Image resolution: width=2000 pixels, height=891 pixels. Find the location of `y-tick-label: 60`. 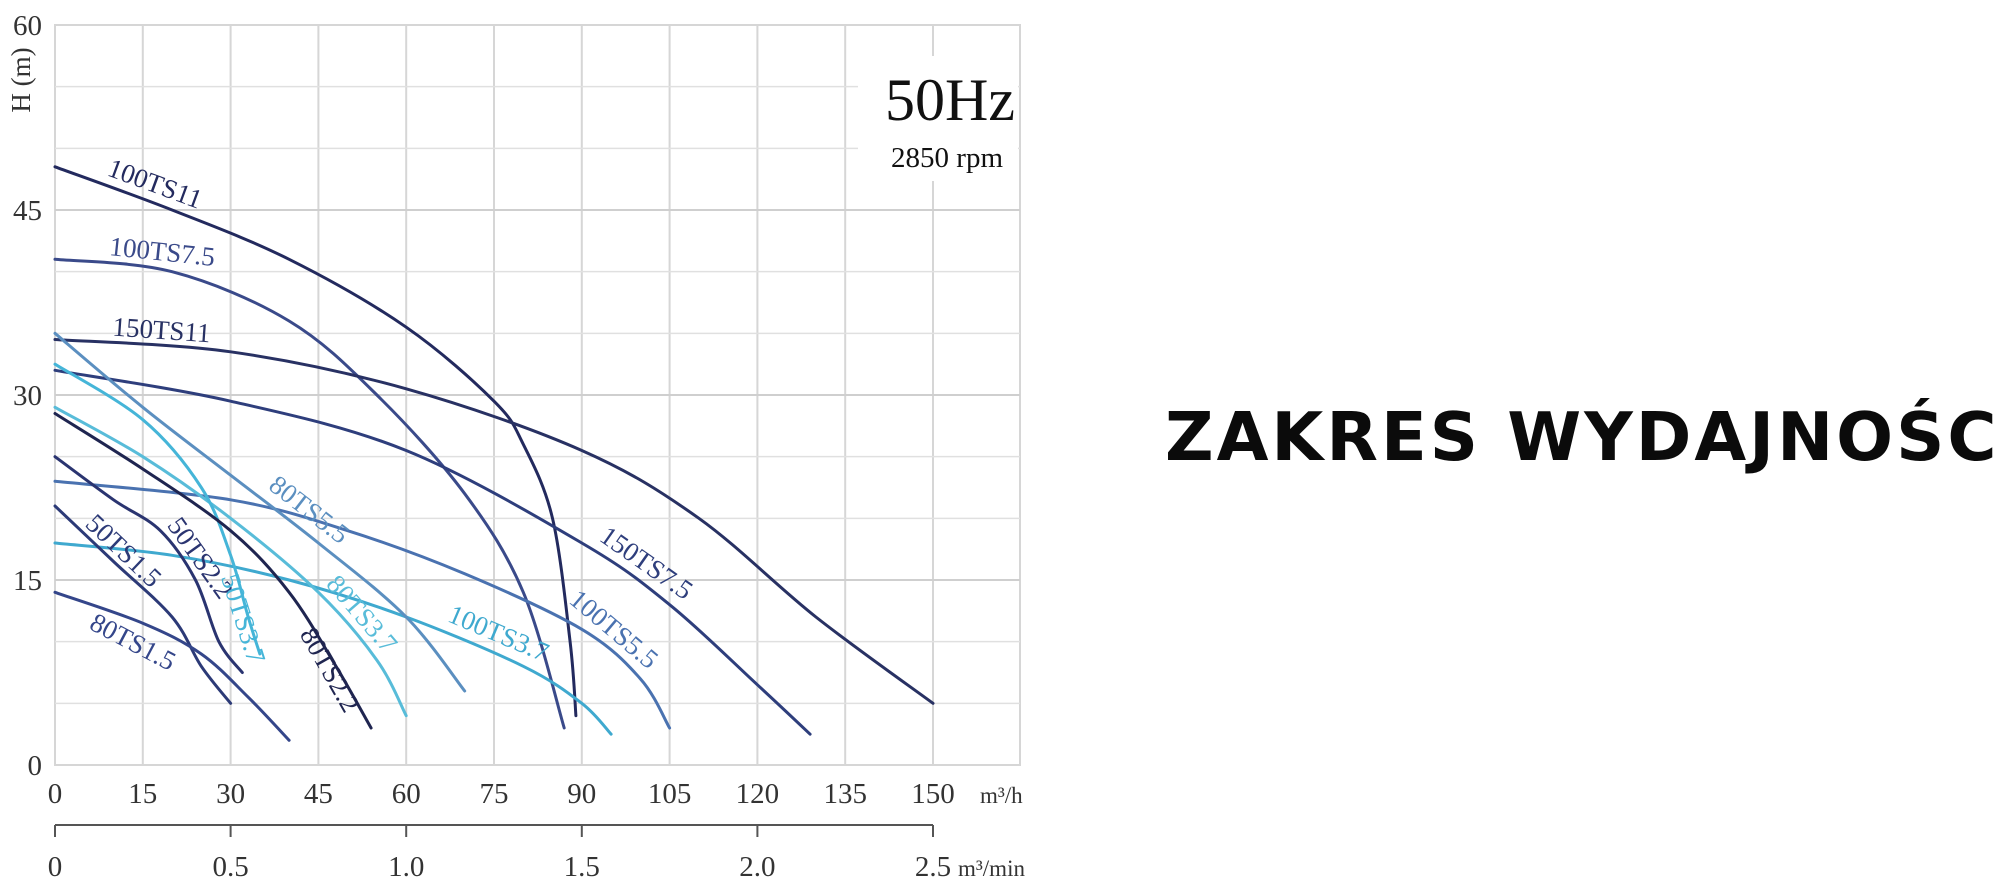

y-tick-label: 60 is located at coordinates (27, 26).